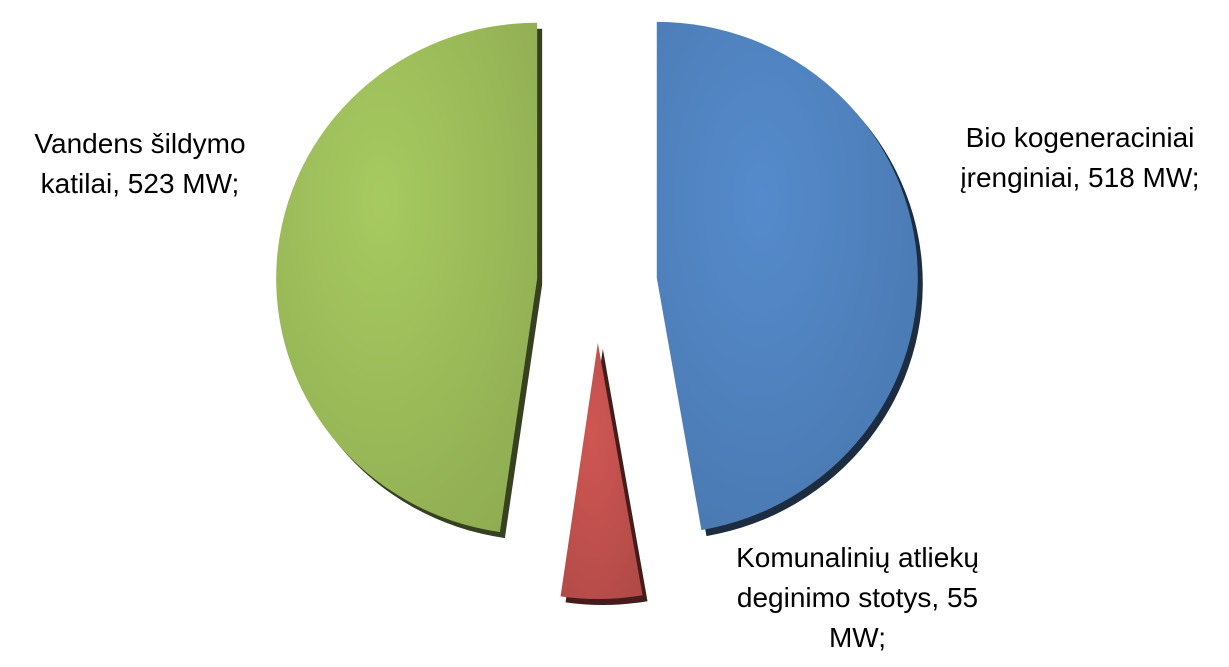 This screenshot has width=1229, height=667. Describe the element at coordinates (140, 163) in the screenshot. I see `slice-label: Vandens šildymo katilai, 523 MW;` at that location.